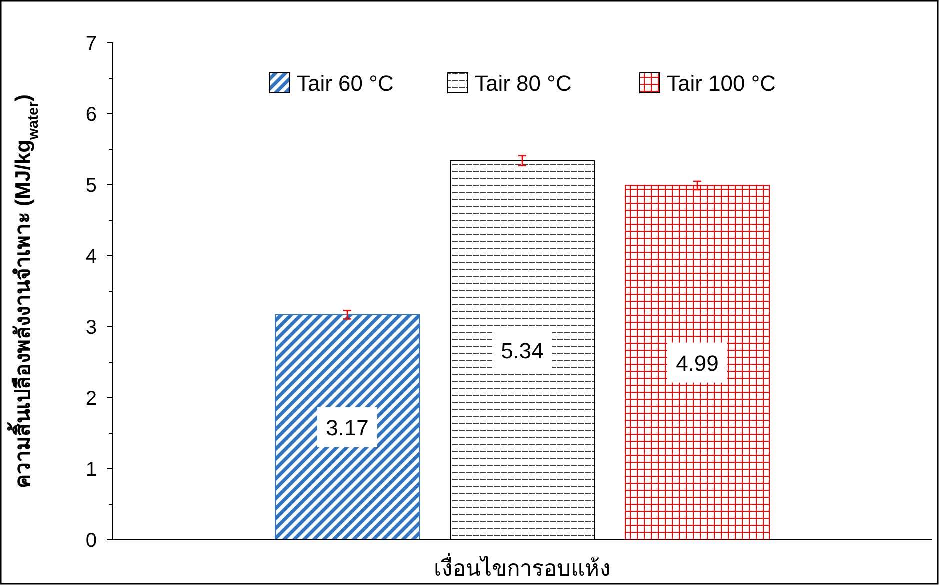  Describe the element at coordinates (91, 44) in the screenshot. I see `y-tick-label: 7` at that location.